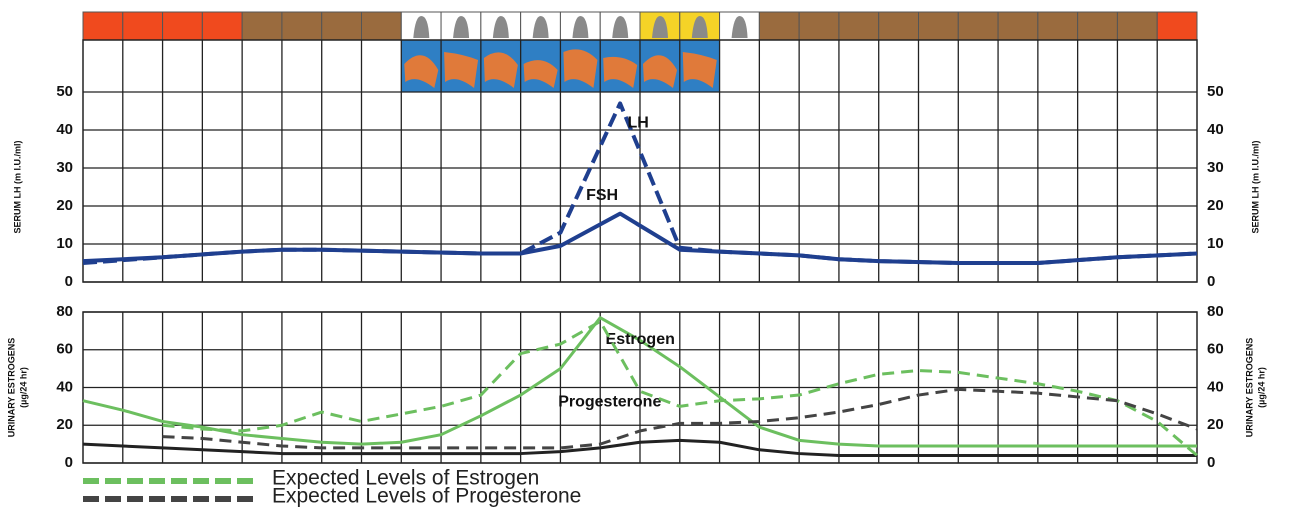 Image resolution: width=1295 pixels, height=512 pixels. Describe the element at coordinates (1249, 388) in the screenshot. I see `y2-axis-label: URINARY ESTROGENS` at that location.